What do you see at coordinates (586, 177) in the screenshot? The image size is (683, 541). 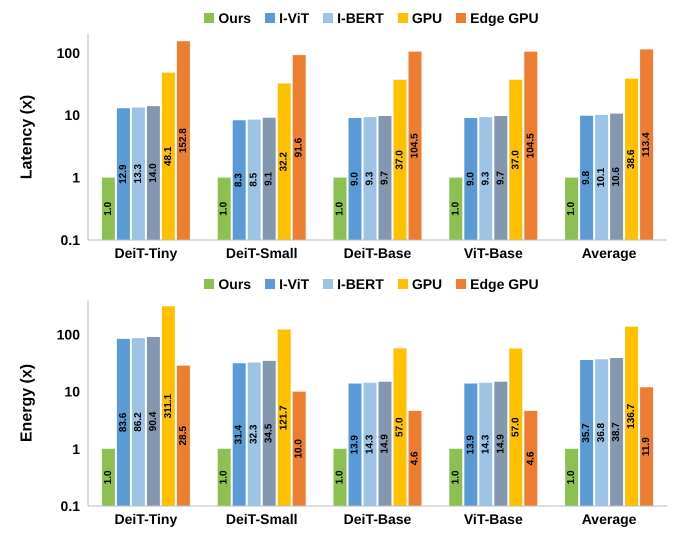 I see `data-label: 9.8` at bounding box center [586, 177].